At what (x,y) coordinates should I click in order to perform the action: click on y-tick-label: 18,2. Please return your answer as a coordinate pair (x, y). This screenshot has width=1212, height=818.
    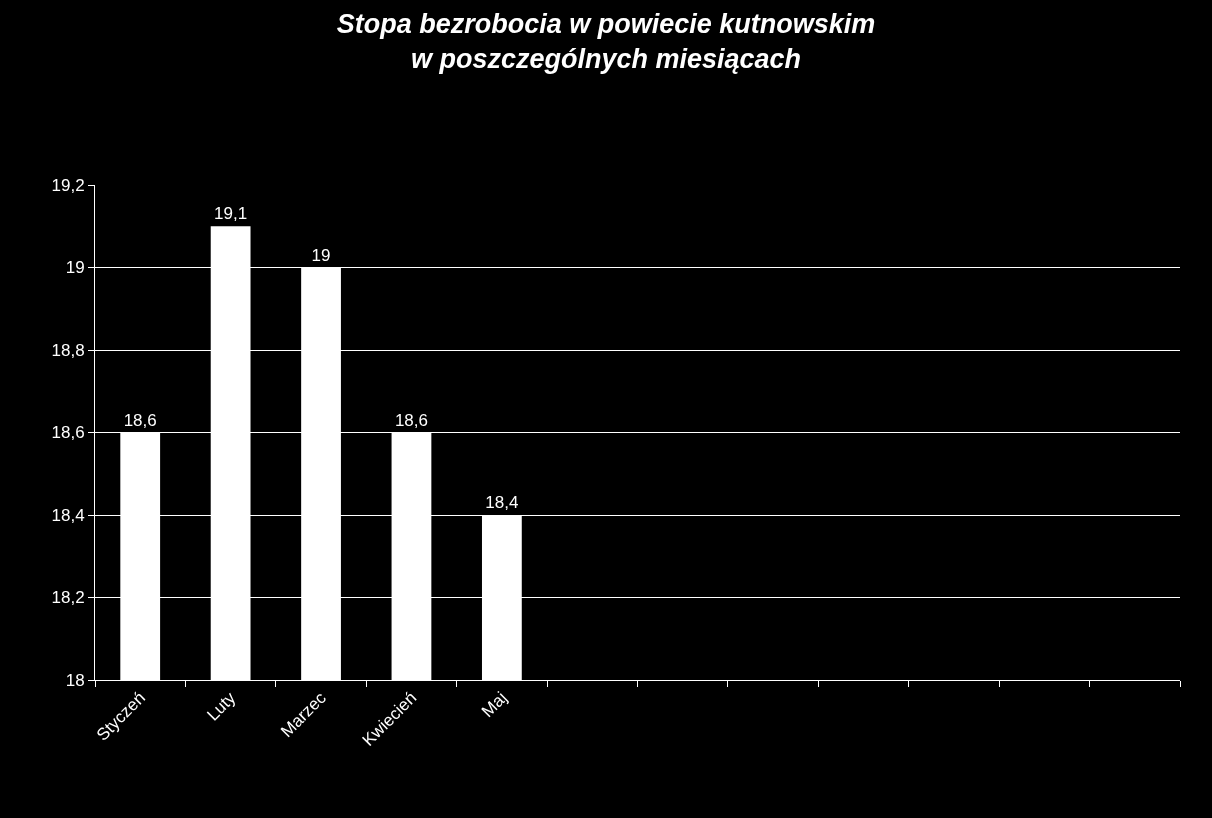
    Looking at the image, I should click on (68, 598).